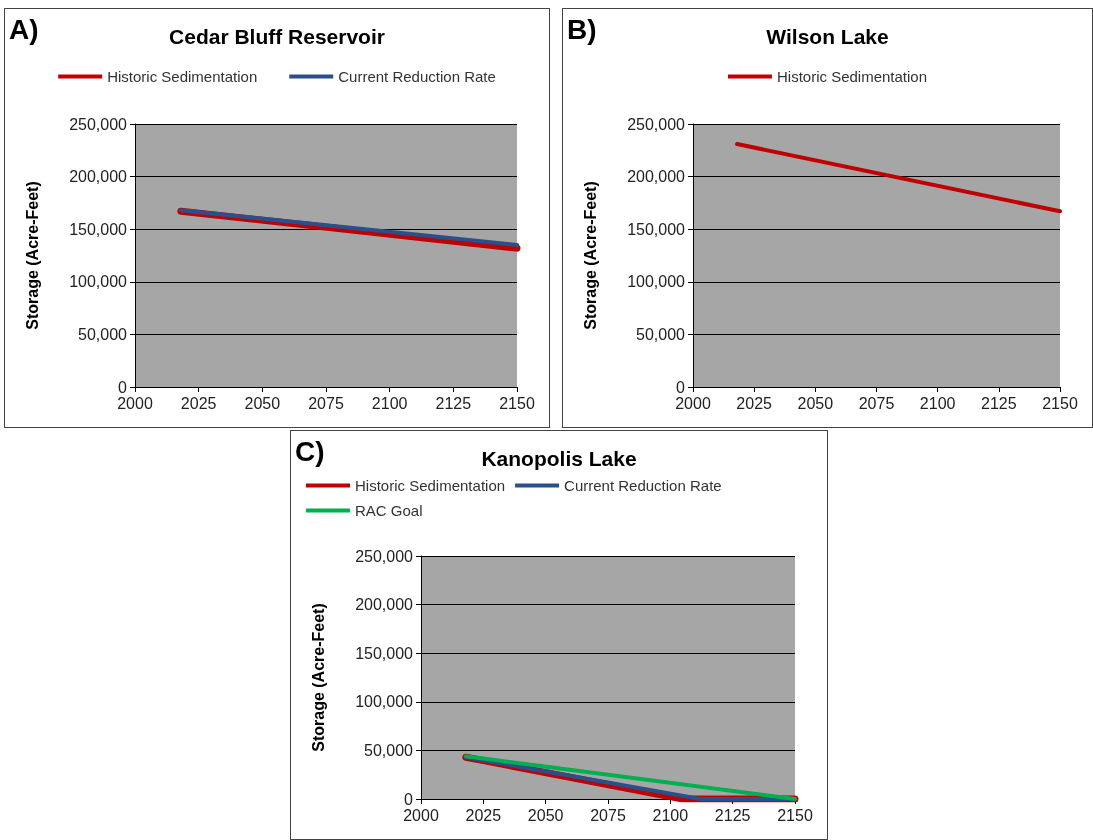  Describe the element at coordinates (277, 36) in the screenshot. I see `chart-title: Cedar Bluff Reservoir` at that location.